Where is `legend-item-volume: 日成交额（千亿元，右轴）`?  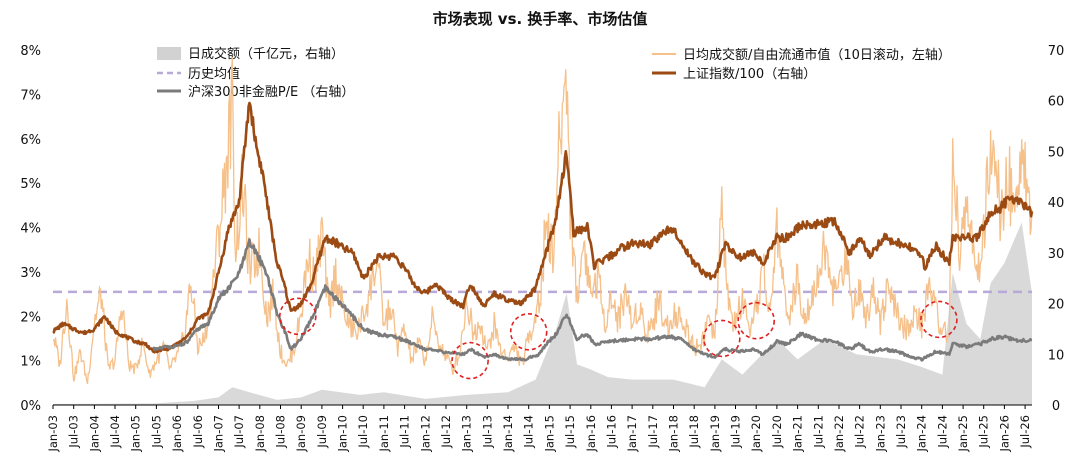
legend-item-volume: 日成交额（千亿元，右轴） is located at coordinates (250, 54).